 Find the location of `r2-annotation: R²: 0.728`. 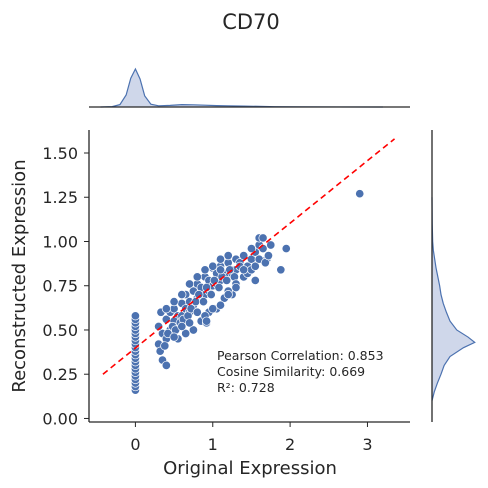

r2-annotation: R²: 0.728 is located at coordinates (246, 387).